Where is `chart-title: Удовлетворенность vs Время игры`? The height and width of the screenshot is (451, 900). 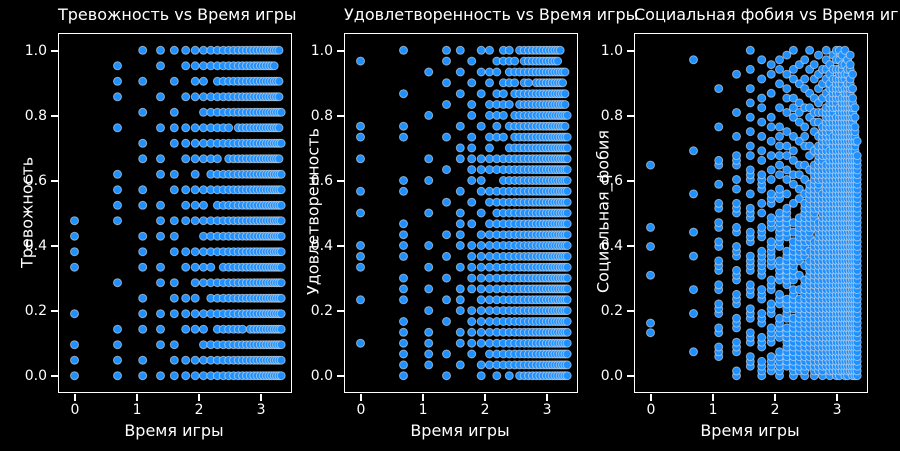
chart-title: Удовлетворенность vs Время игры is located at coordinates (491, 14).